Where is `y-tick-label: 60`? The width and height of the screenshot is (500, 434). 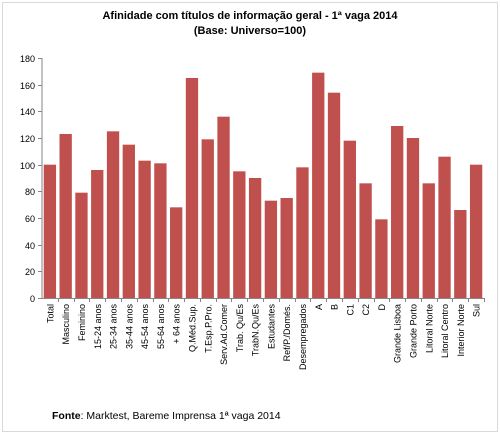
y-tick-label: 60 is located at coordinates (30, 219).